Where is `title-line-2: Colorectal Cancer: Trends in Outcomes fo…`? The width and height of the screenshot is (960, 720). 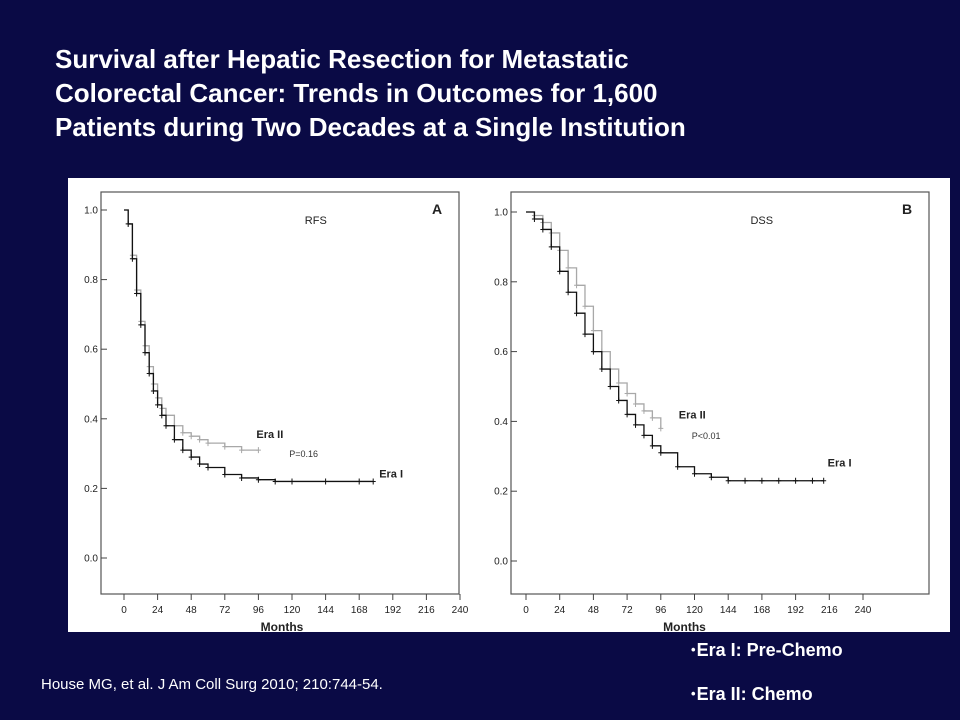
title-line-2: Colorectal Cancer: Trends in Outcomes fo… is located at coordinates (356, 93).